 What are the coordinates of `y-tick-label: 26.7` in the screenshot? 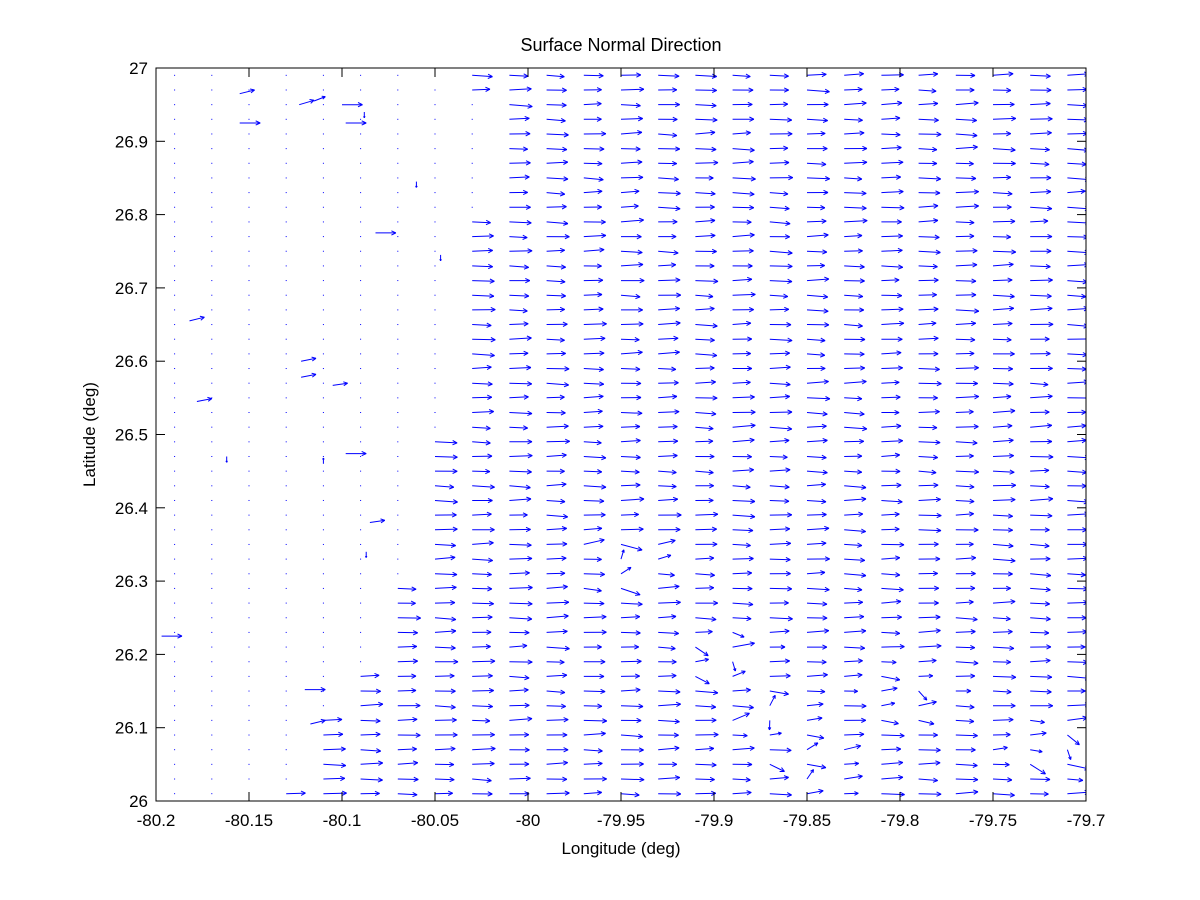 It's located at (131, 288).